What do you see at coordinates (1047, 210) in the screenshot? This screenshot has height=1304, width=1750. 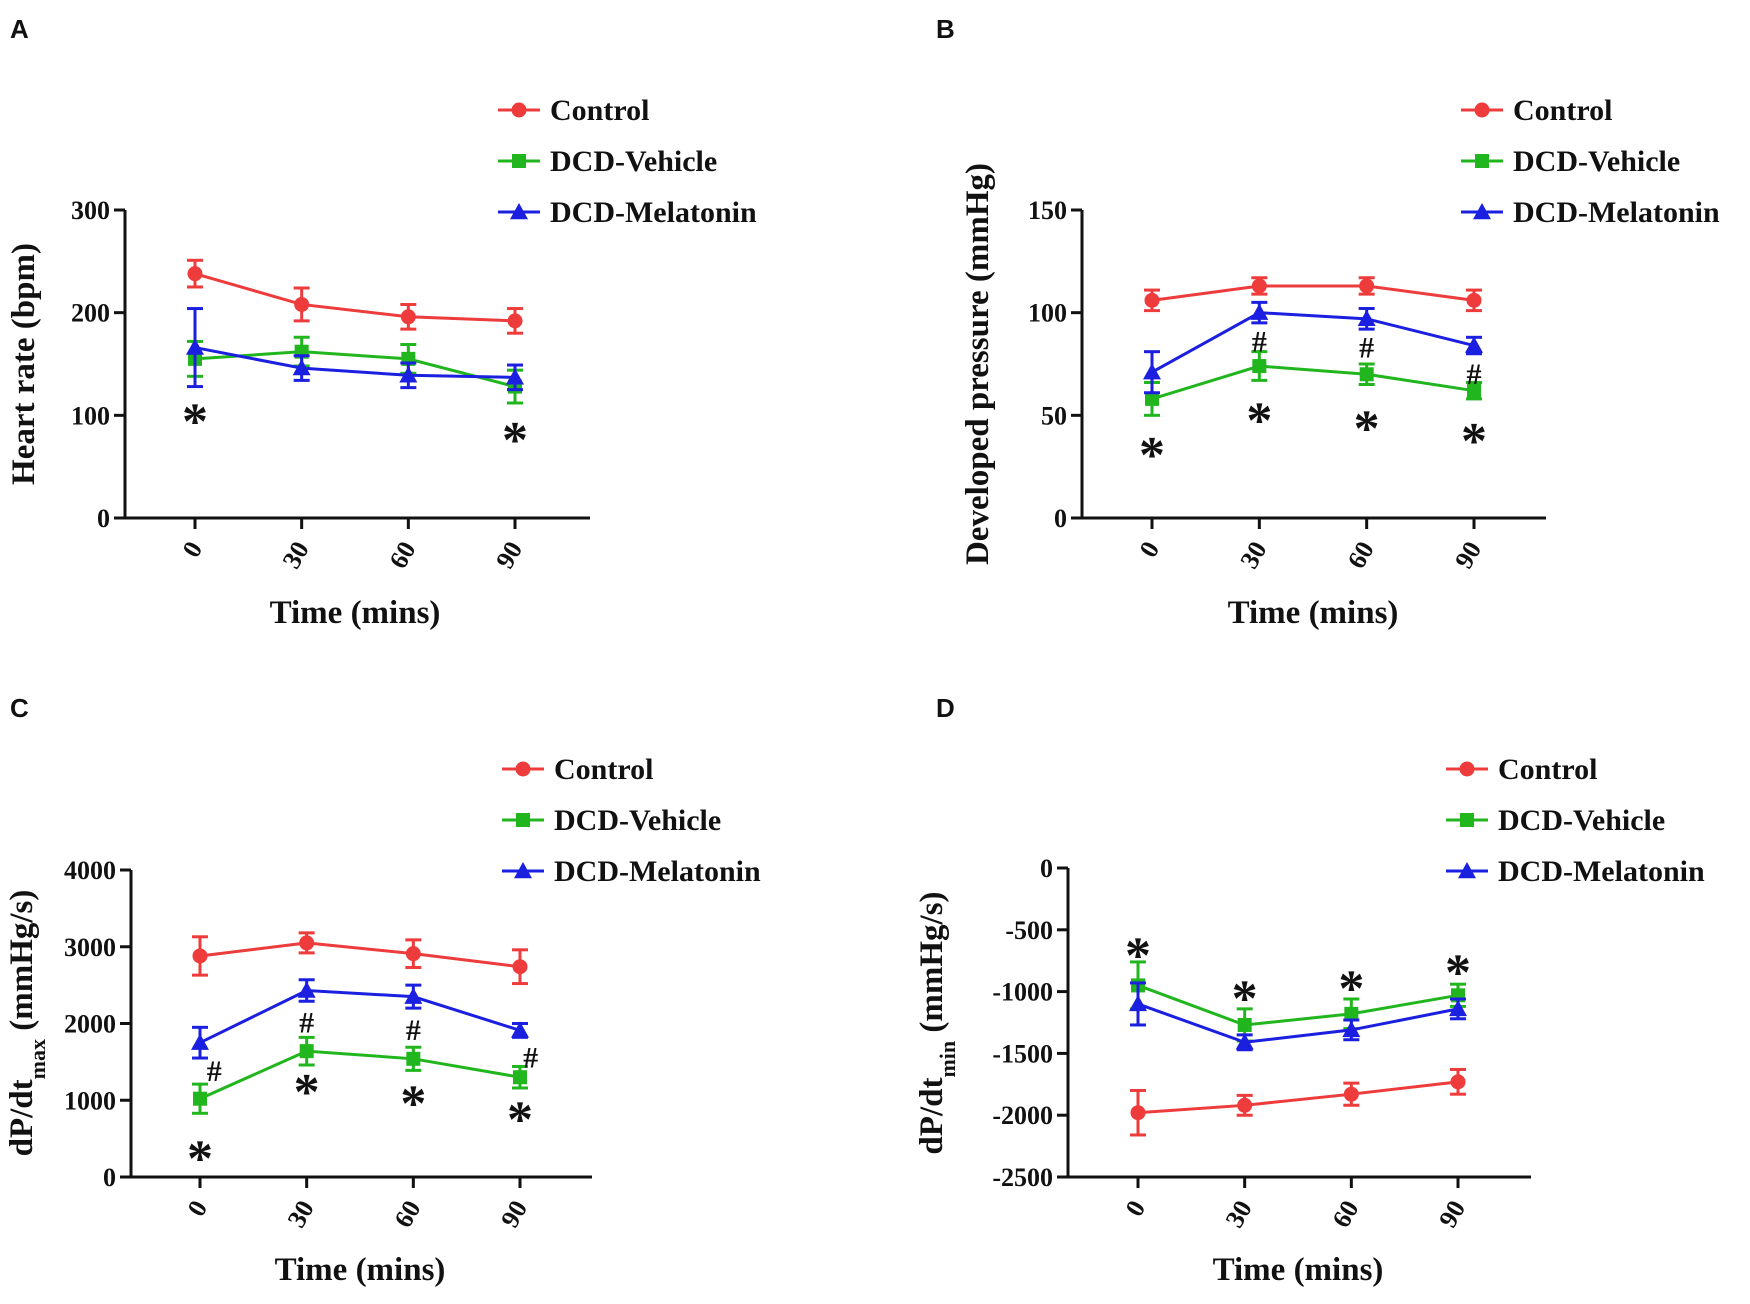 I see `y-tick-label: 150` at bounding box center [1047, 210].